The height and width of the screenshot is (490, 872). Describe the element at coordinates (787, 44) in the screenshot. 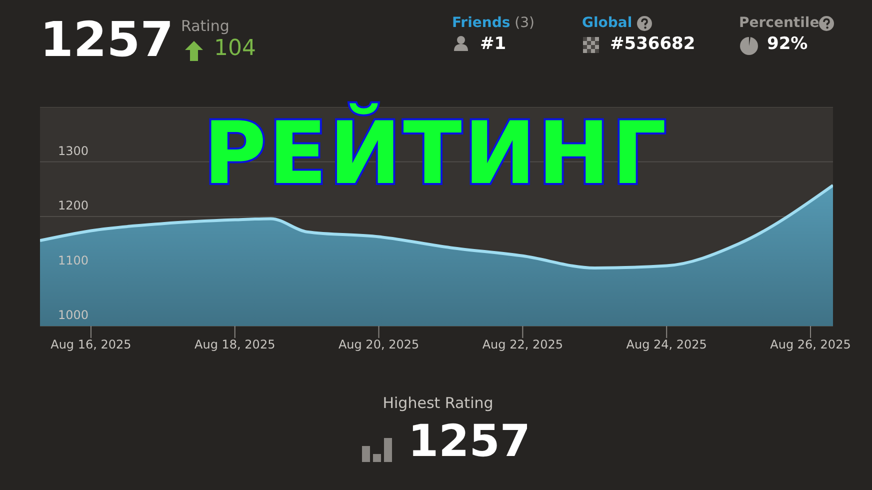

I see `text: 92%` at that location.